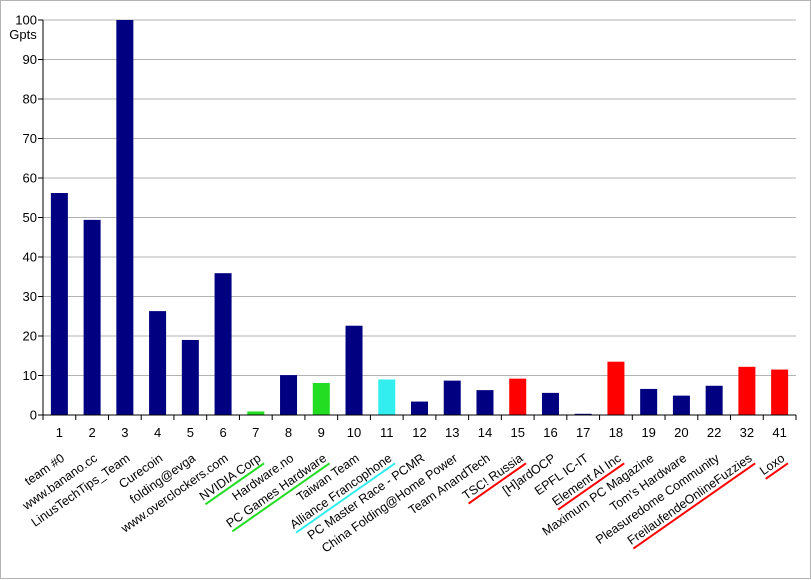 The height and width of the screenshot is (580, 811). Describe the element at coordinates (616, 432) in the screenshot. I see `x-tick-label: 18` at that location.